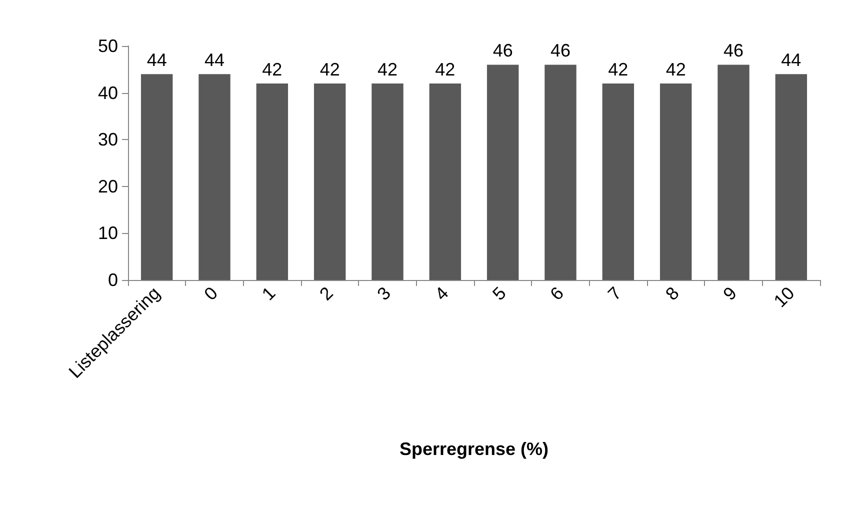  What do you see at coordinates (384, 293) in the screenshot?
I see `x-tick-label: 3` at bounding box center [384, 293].